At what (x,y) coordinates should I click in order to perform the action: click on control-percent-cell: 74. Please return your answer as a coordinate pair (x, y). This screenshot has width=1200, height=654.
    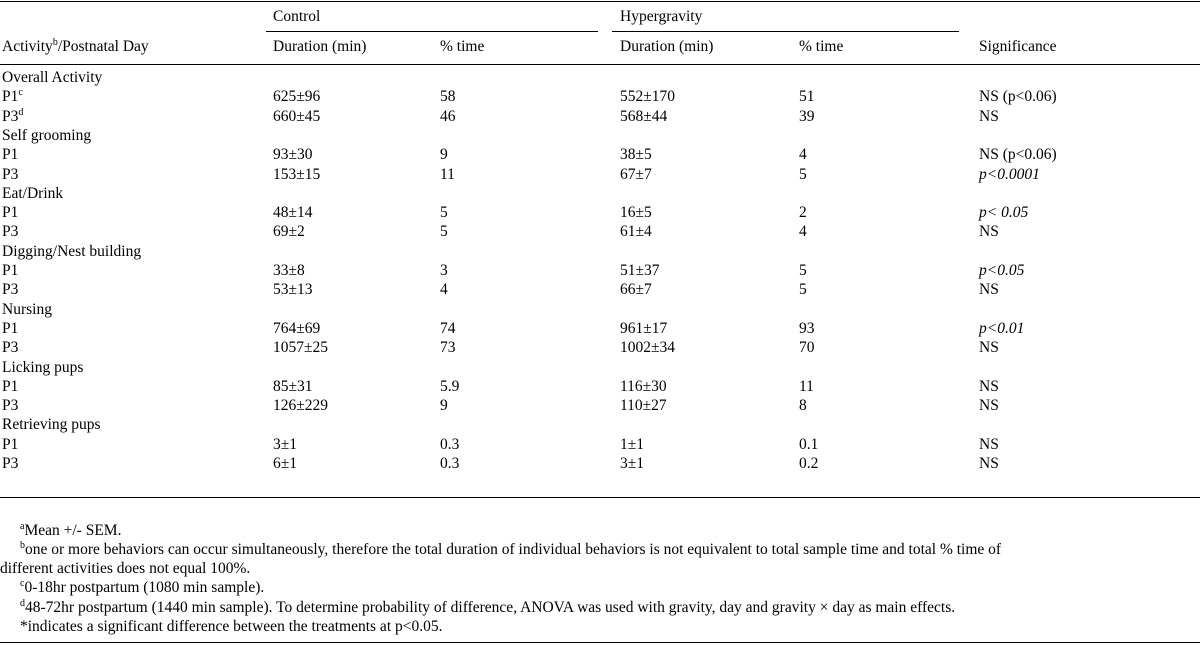
    Looking at the image, I should click on (448, 328).